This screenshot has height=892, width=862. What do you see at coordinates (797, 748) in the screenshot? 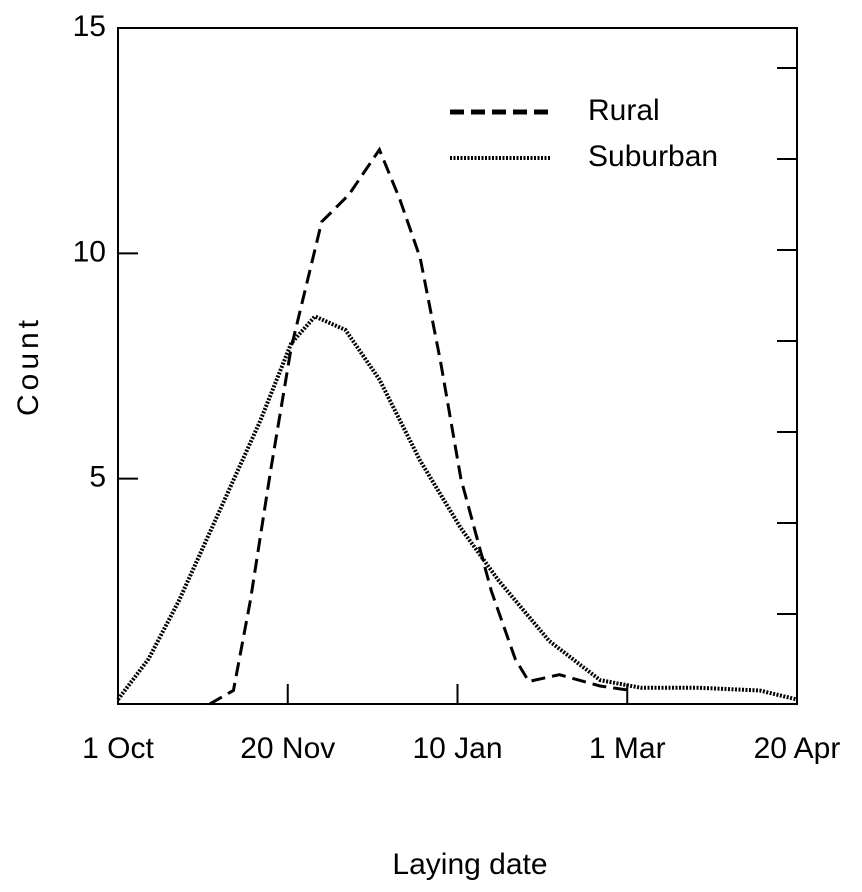
I see `x-tick-label: 20 Apr` at bounding box center [797, 748].